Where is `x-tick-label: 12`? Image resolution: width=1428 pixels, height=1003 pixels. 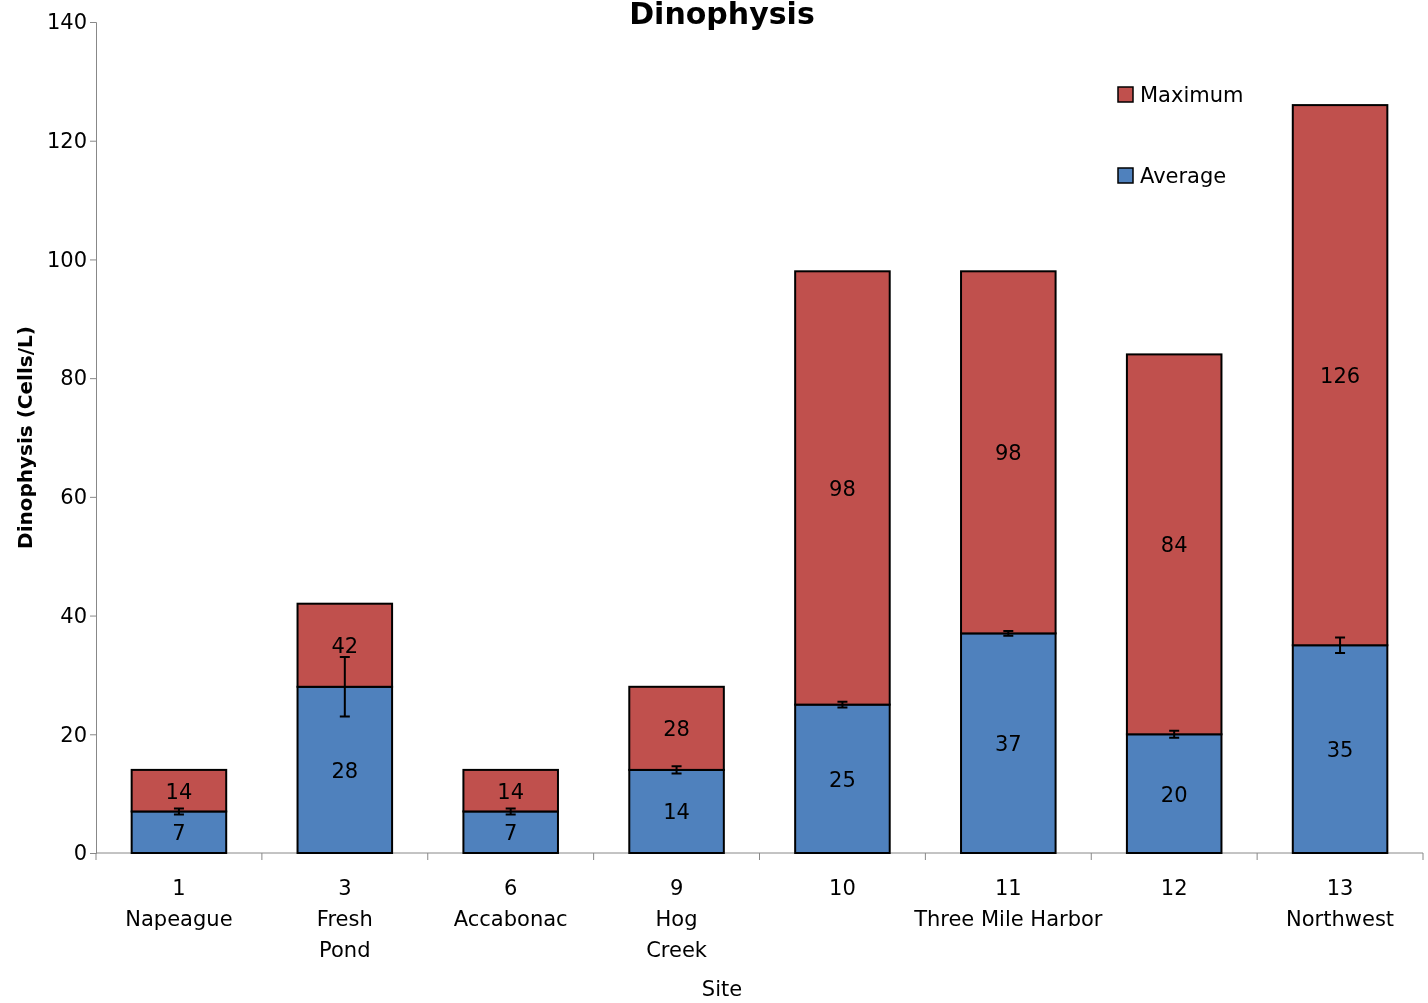 x-tick-label: 12 is located at coordinates (1174, 888).